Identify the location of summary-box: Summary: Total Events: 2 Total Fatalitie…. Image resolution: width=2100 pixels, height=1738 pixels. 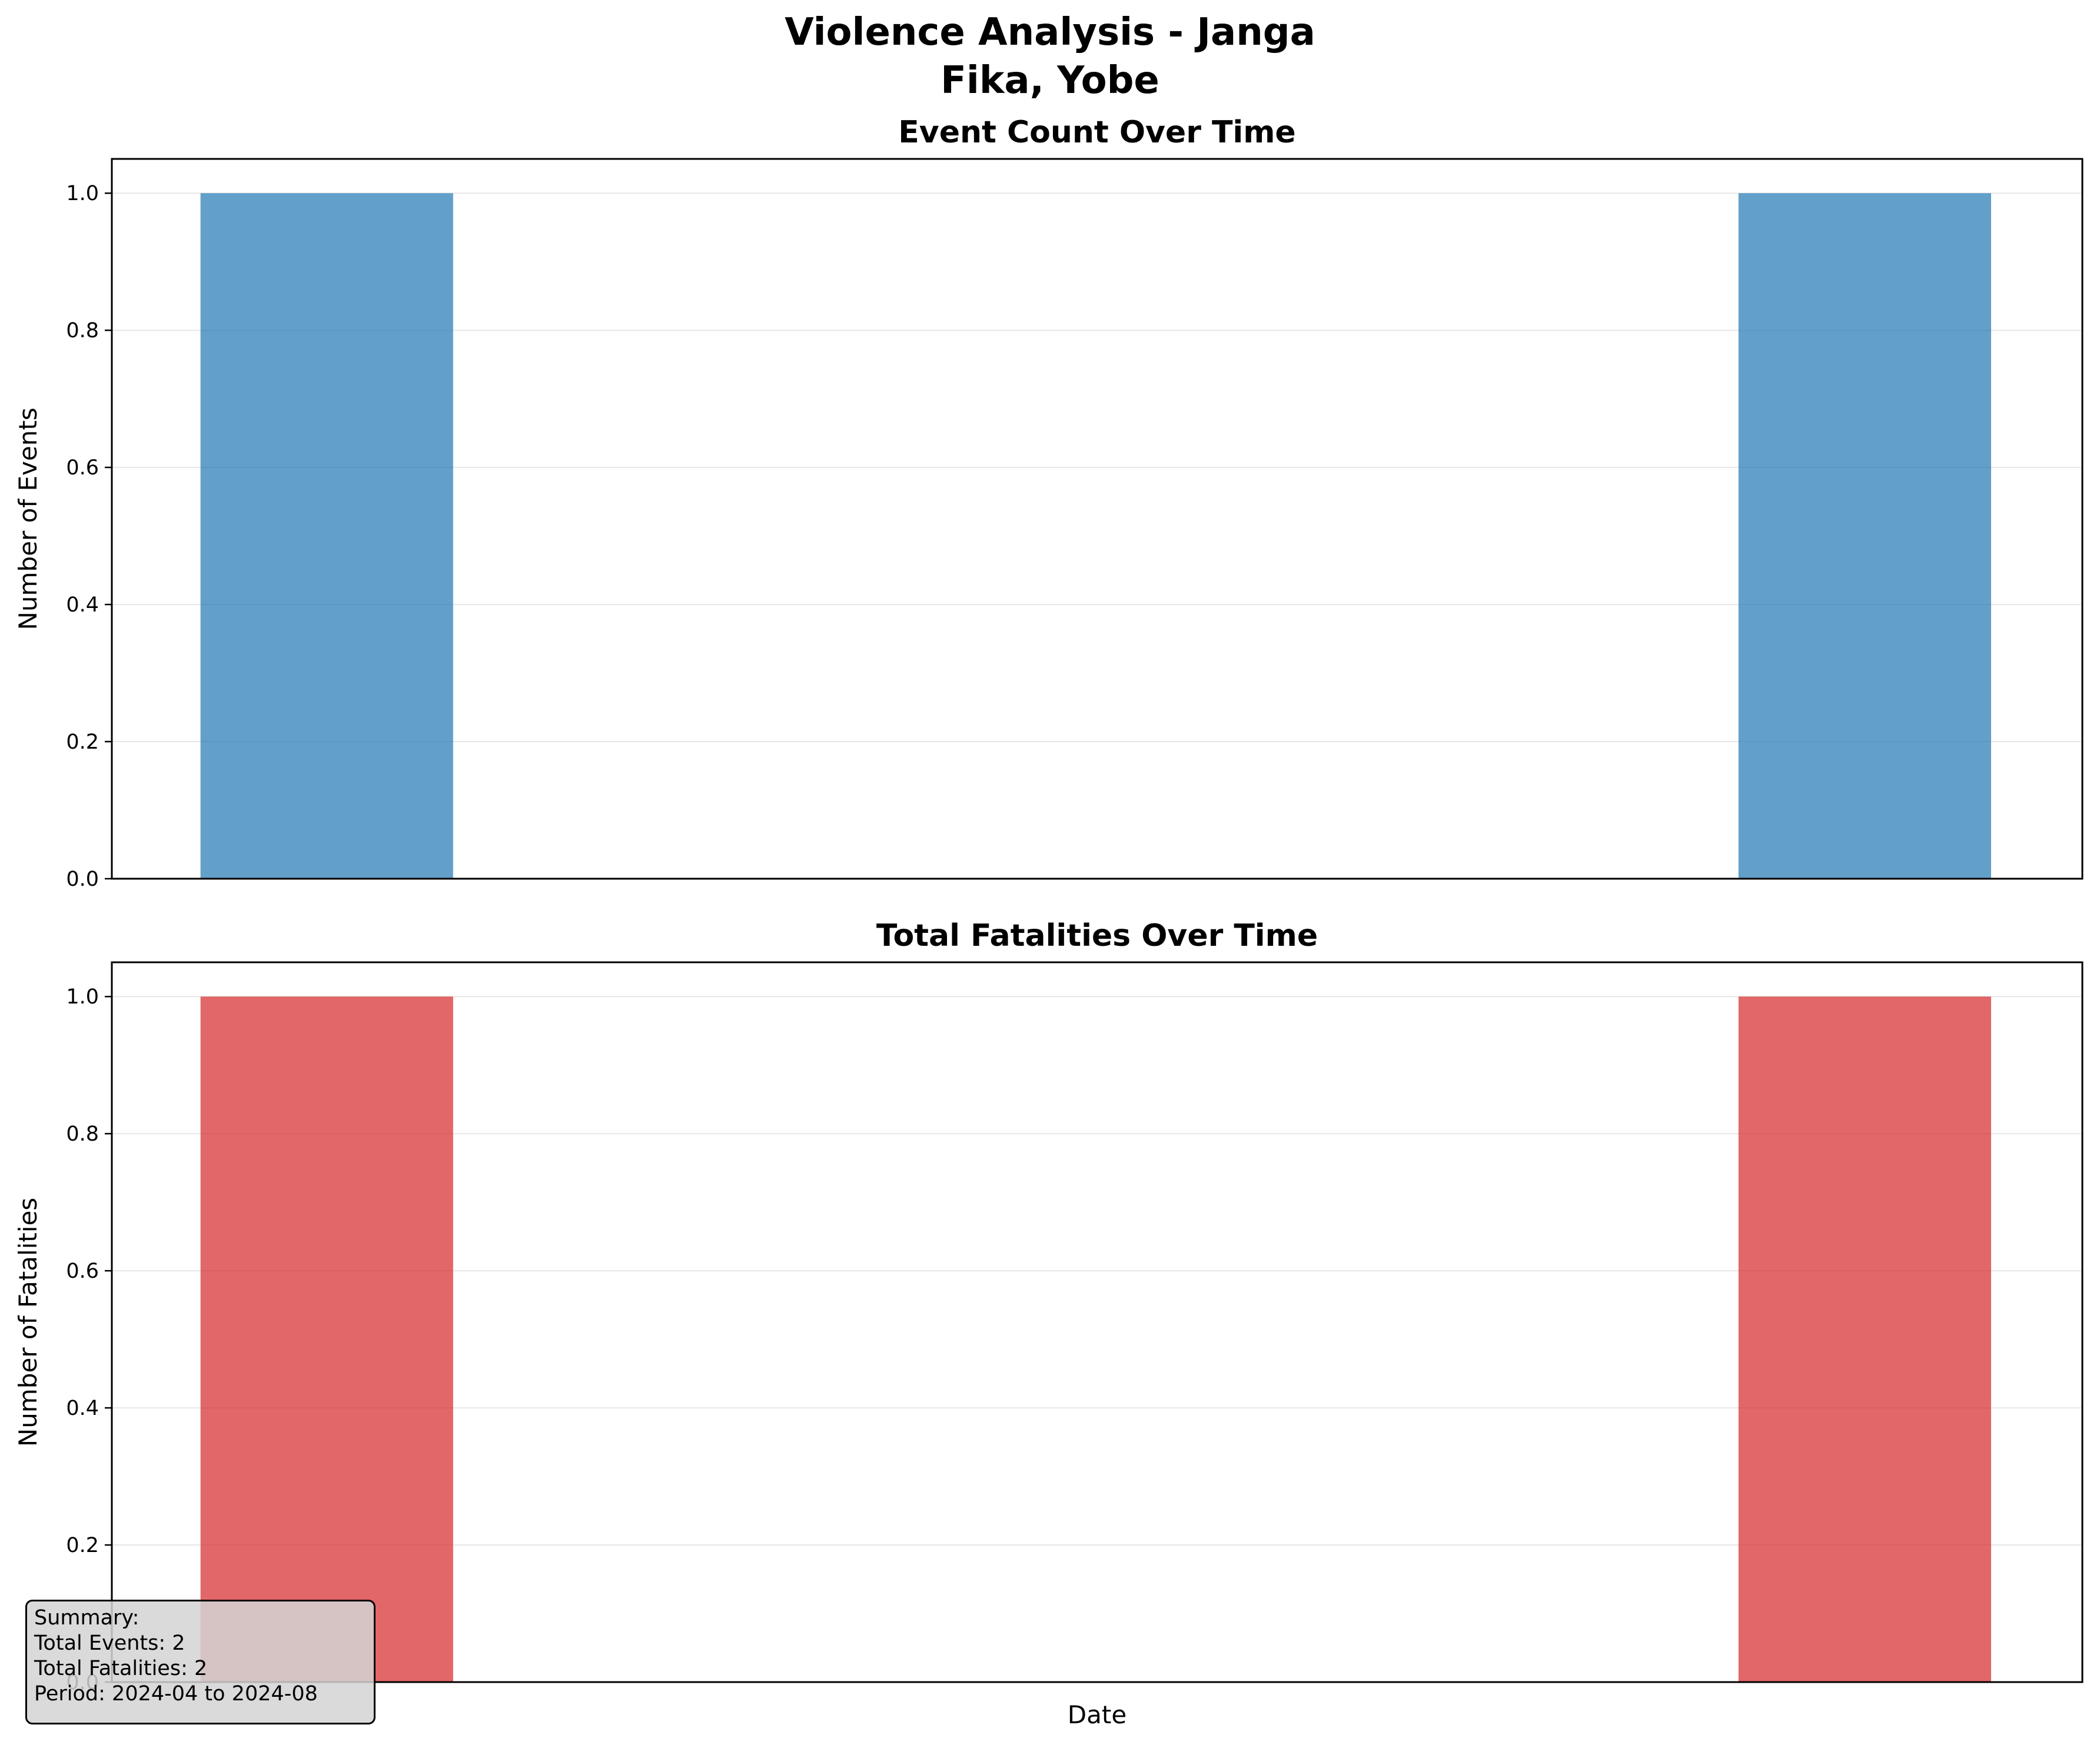
(200, 1662).